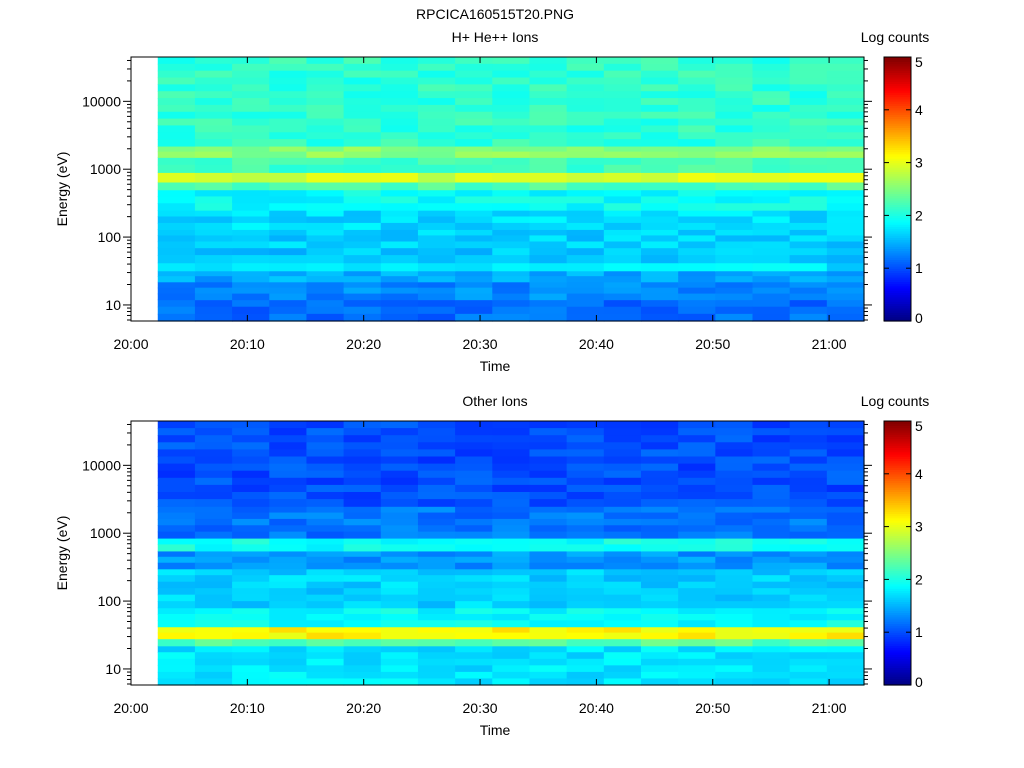 The image size is (1024, 768). Describe the element at coordinates (919, 215) in the screenshot. I see `colorbar-tick-label: 2` at that location.